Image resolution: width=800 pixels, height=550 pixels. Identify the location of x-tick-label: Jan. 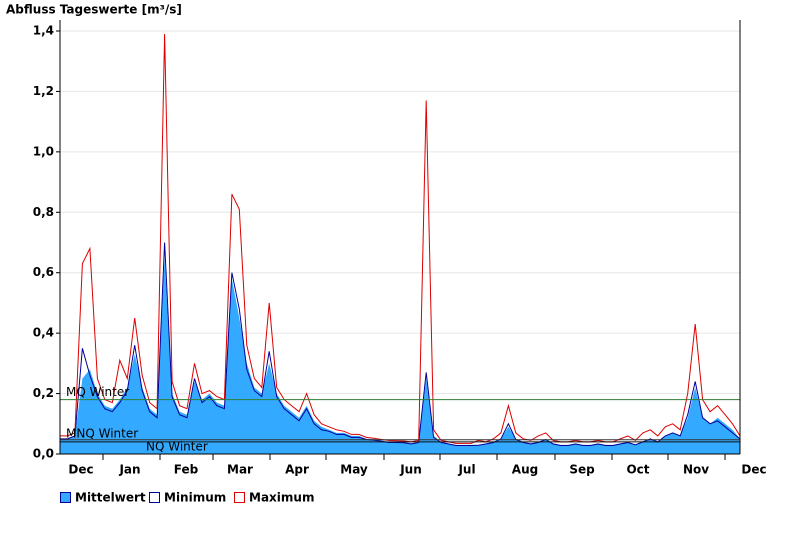
(129, 470).